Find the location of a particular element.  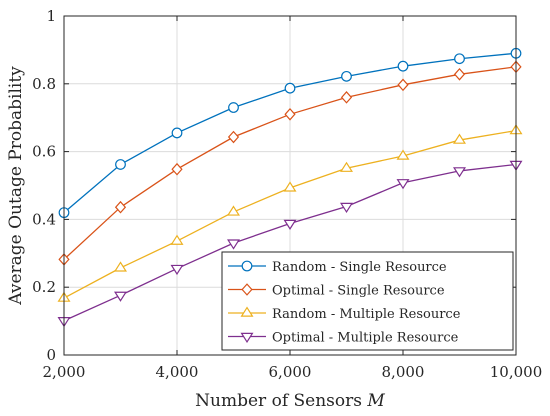

x-tick-label: 2,000 is located at coordinates (64, 372).